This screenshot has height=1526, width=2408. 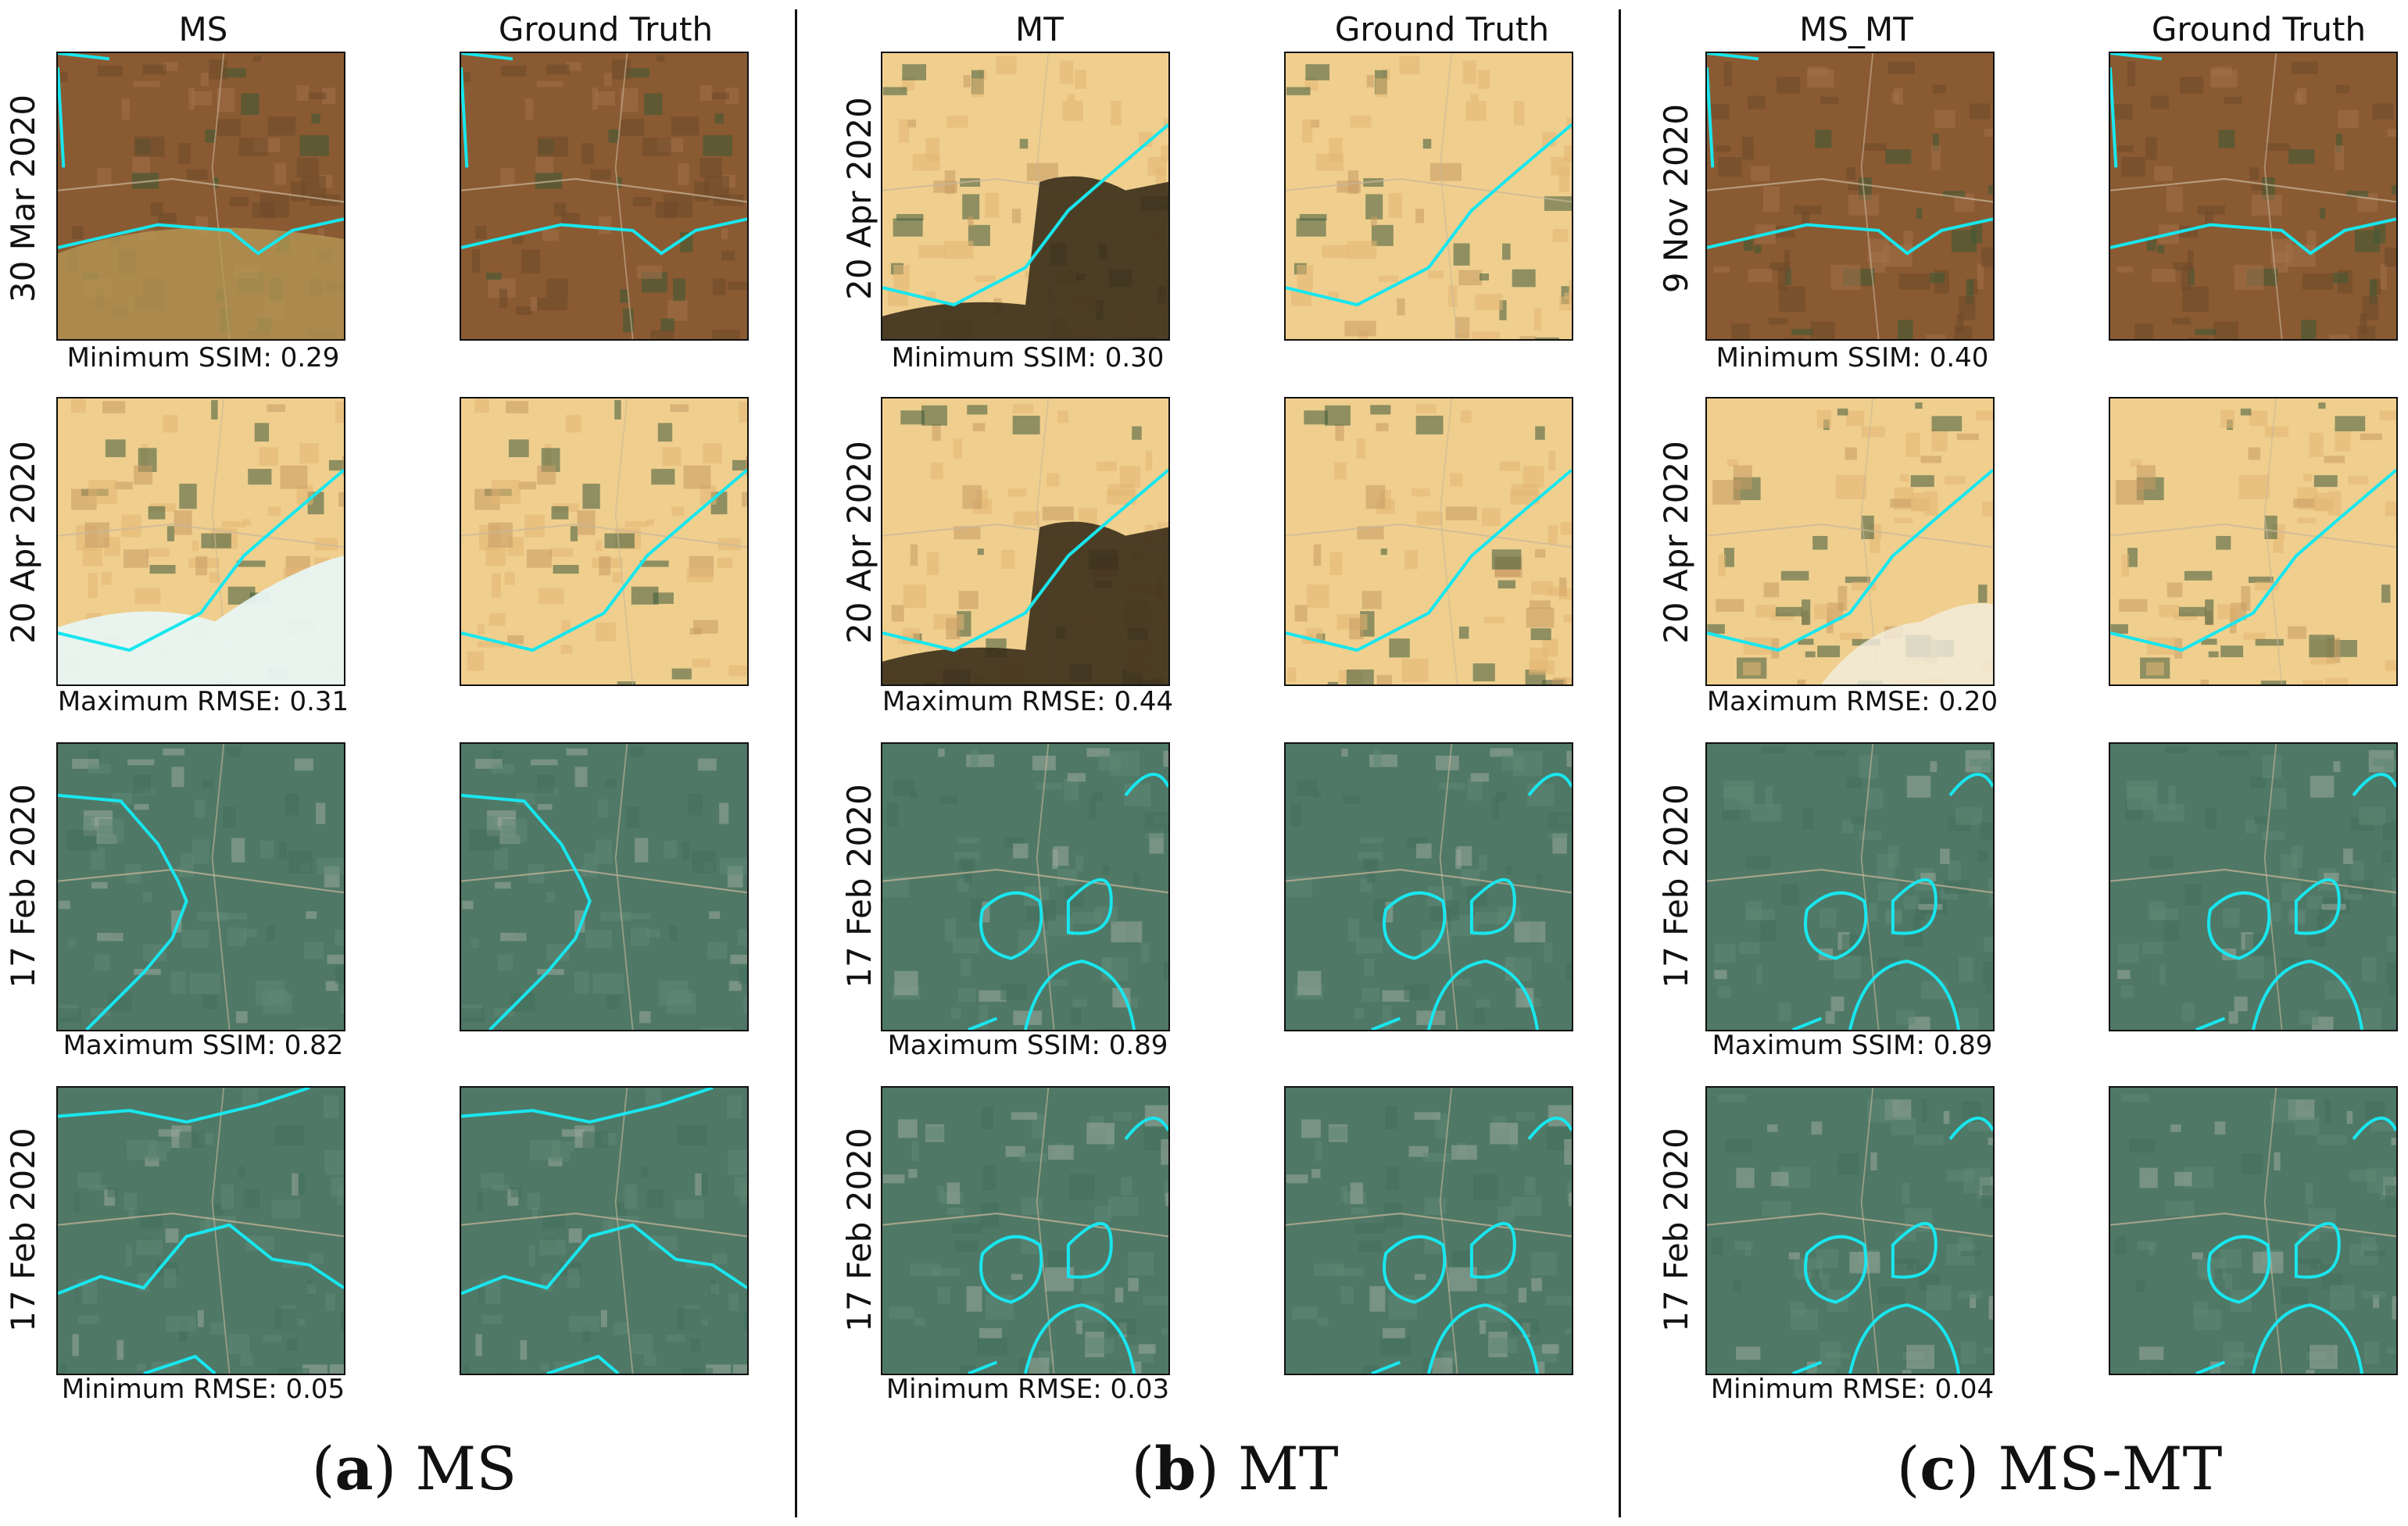 I want to click on metric-c4: Minimum RMSE: 0.04, so click(x=1852, y=1389).